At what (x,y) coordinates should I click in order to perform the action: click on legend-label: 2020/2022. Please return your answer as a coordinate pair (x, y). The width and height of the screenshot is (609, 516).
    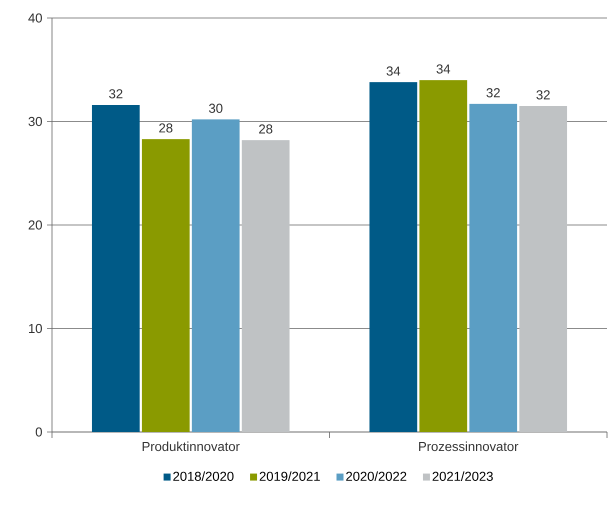
    Looking at the image, I should click on (376, 476).